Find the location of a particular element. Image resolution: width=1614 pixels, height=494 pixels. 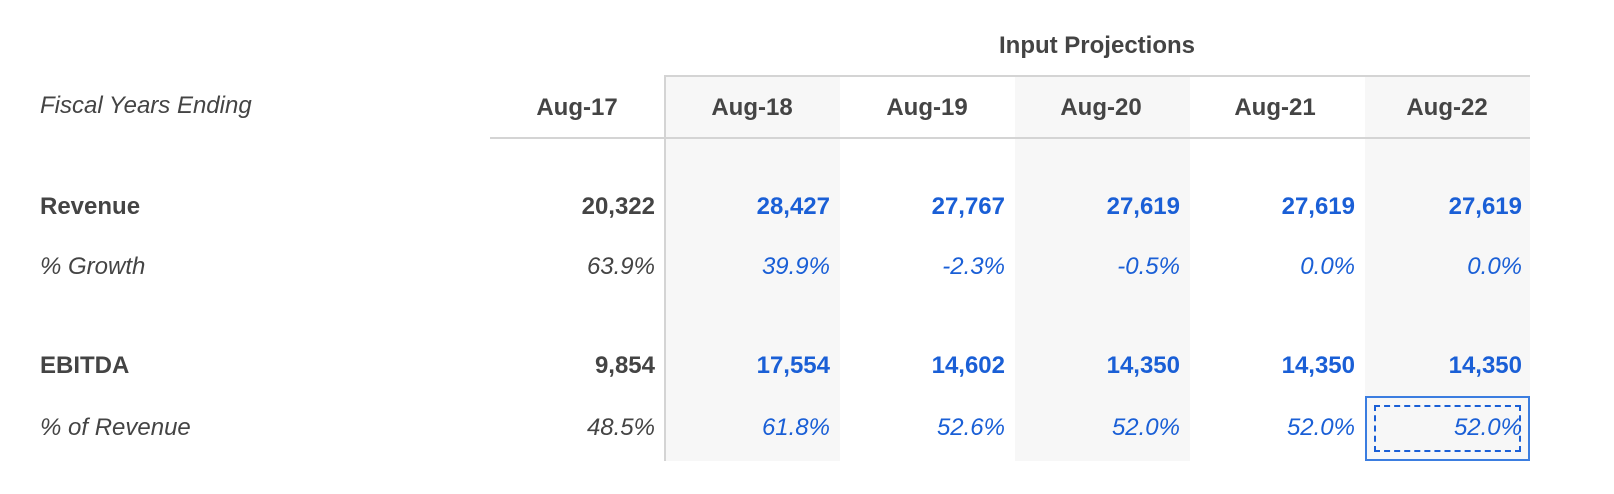

header-bottom-border is located at coordinates (1010, 138).